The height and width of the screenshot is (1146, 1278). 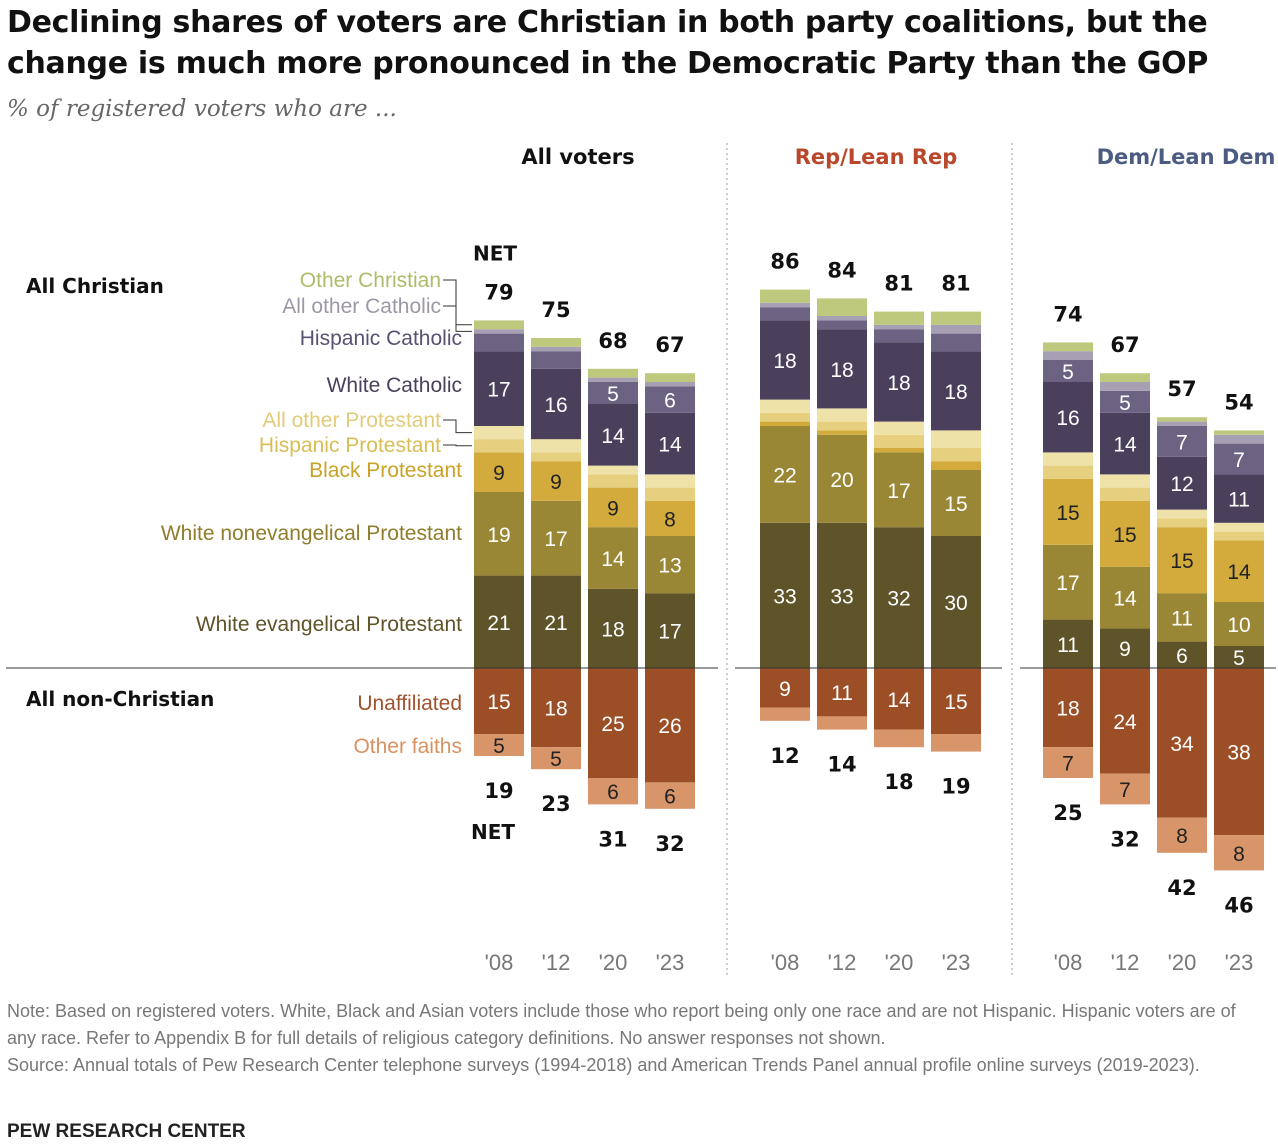 I want to click on category-label: White evangelical Protestant, so click(x=329, y=624).